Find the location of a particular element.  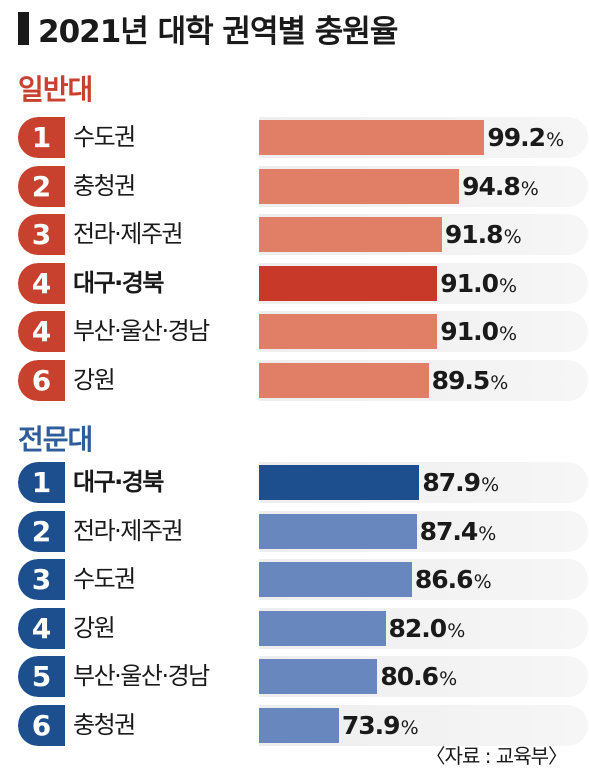

bar-row: 4 강원 82.0% is located at coordinates (303, 628).